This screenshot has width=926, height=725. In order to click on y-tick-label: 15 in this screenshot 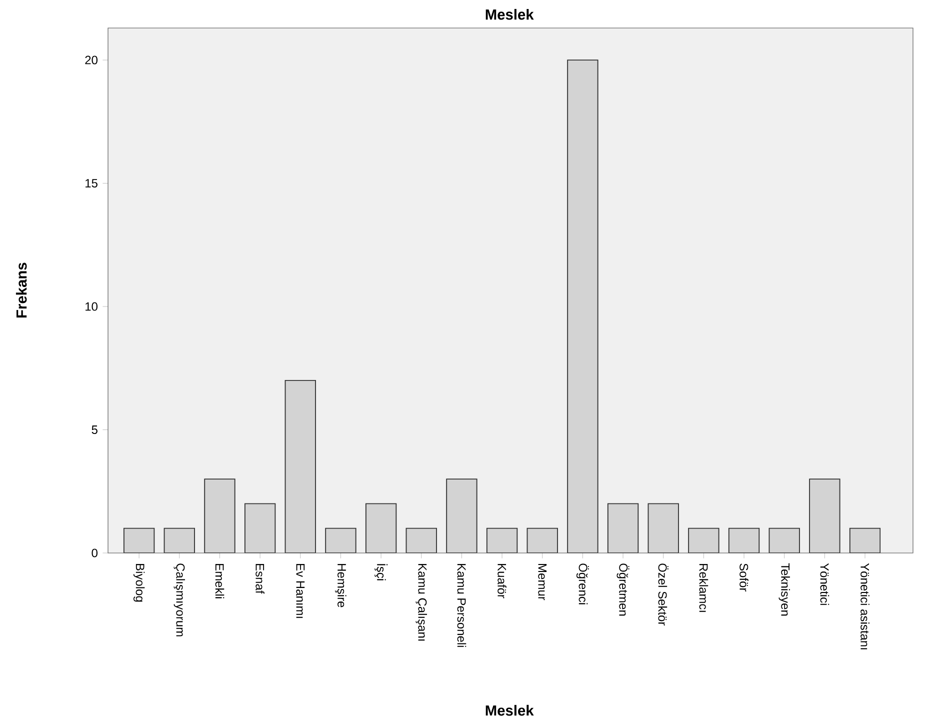, I will do `click(92, 183)`.